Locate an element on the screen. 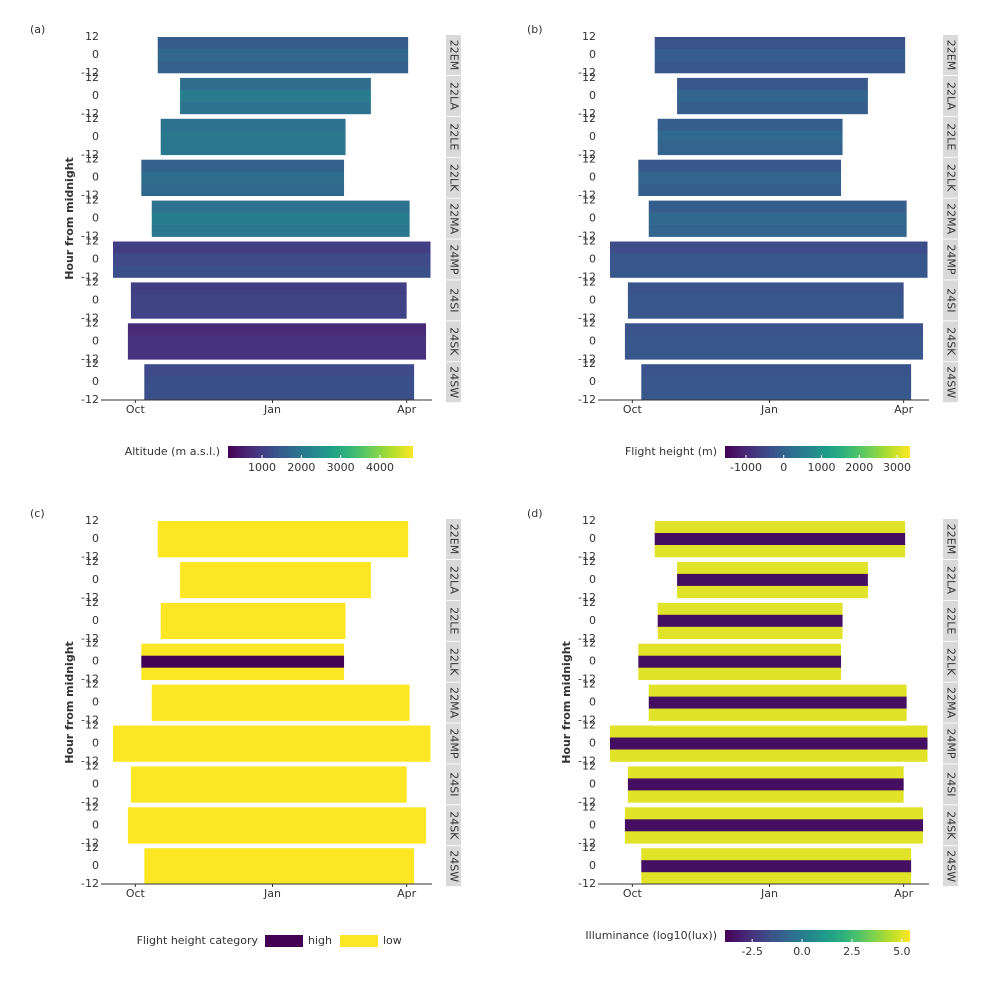 The height and width of the screenshot is (1004, 1000). colorbar-title: Illuminance (log10(lux)) is located at coordinates (651, 935).